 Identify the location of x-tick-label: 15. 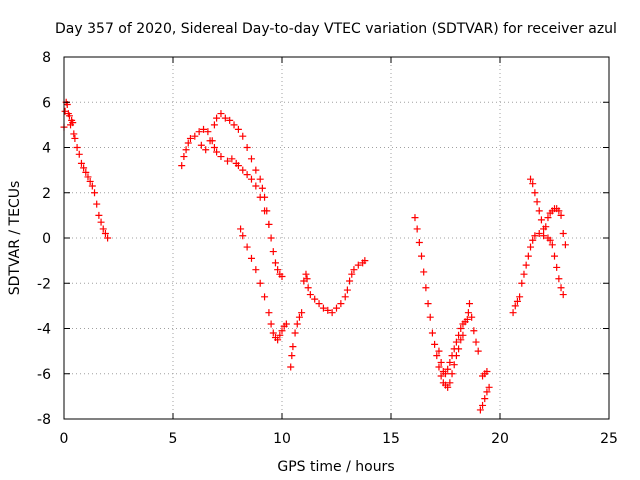
(391, 439).